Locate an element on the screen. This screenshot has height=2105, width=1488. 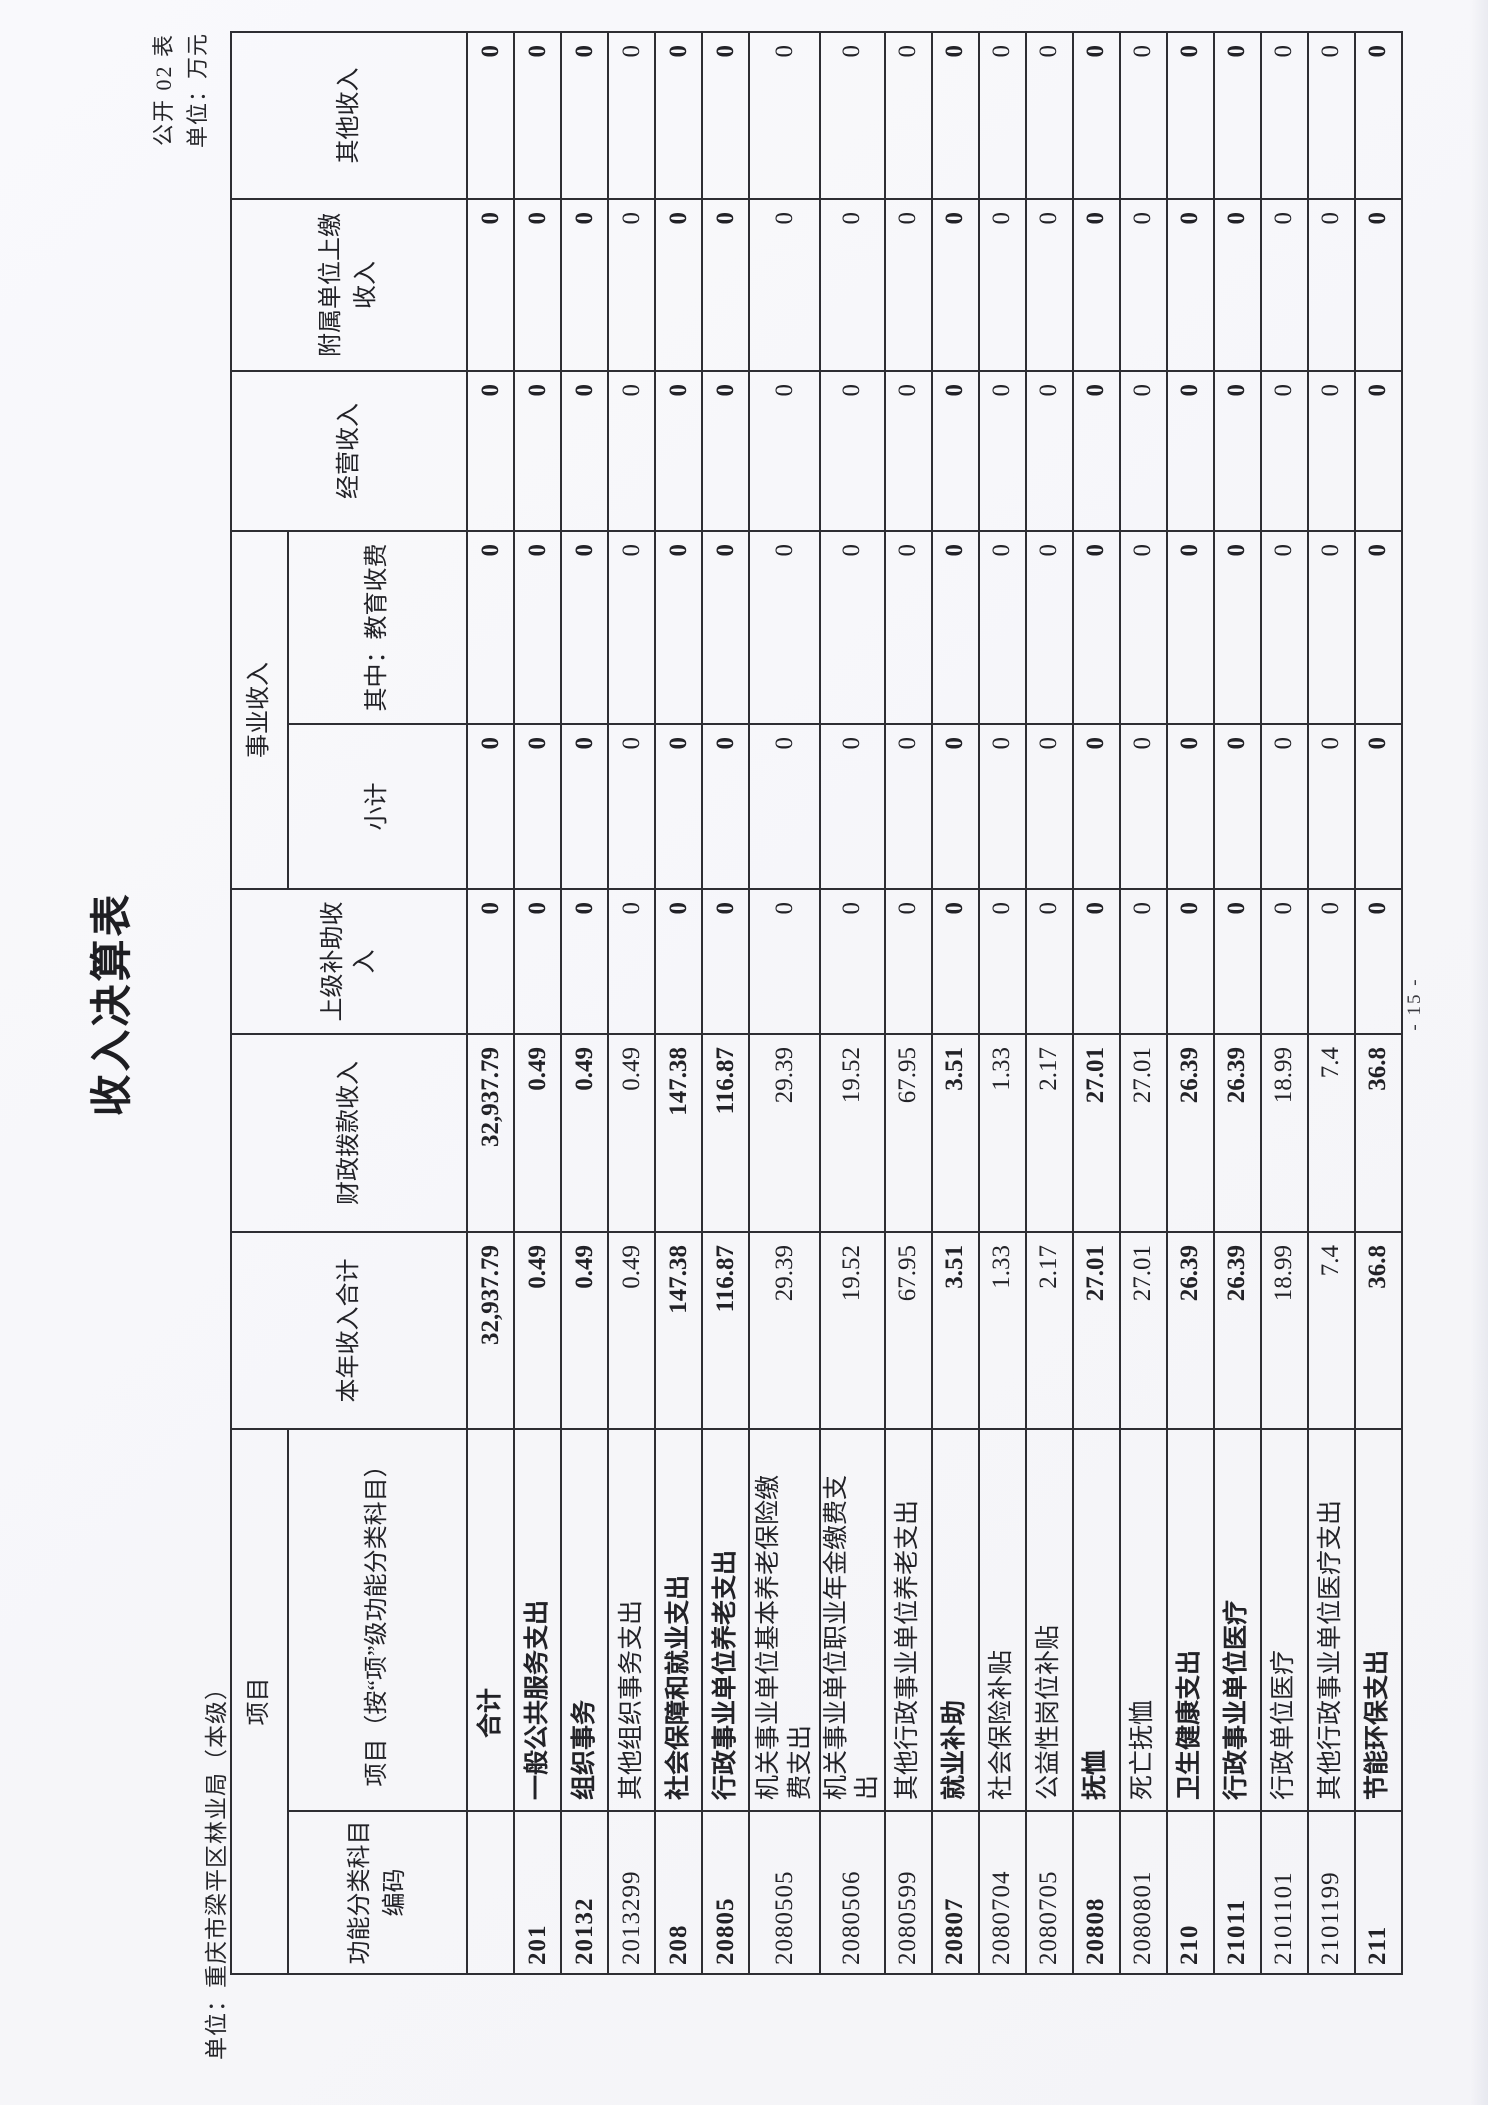
organization-label: 单位：重庆市梁平区林业局（本级） is located at coordinates (216, 1868).